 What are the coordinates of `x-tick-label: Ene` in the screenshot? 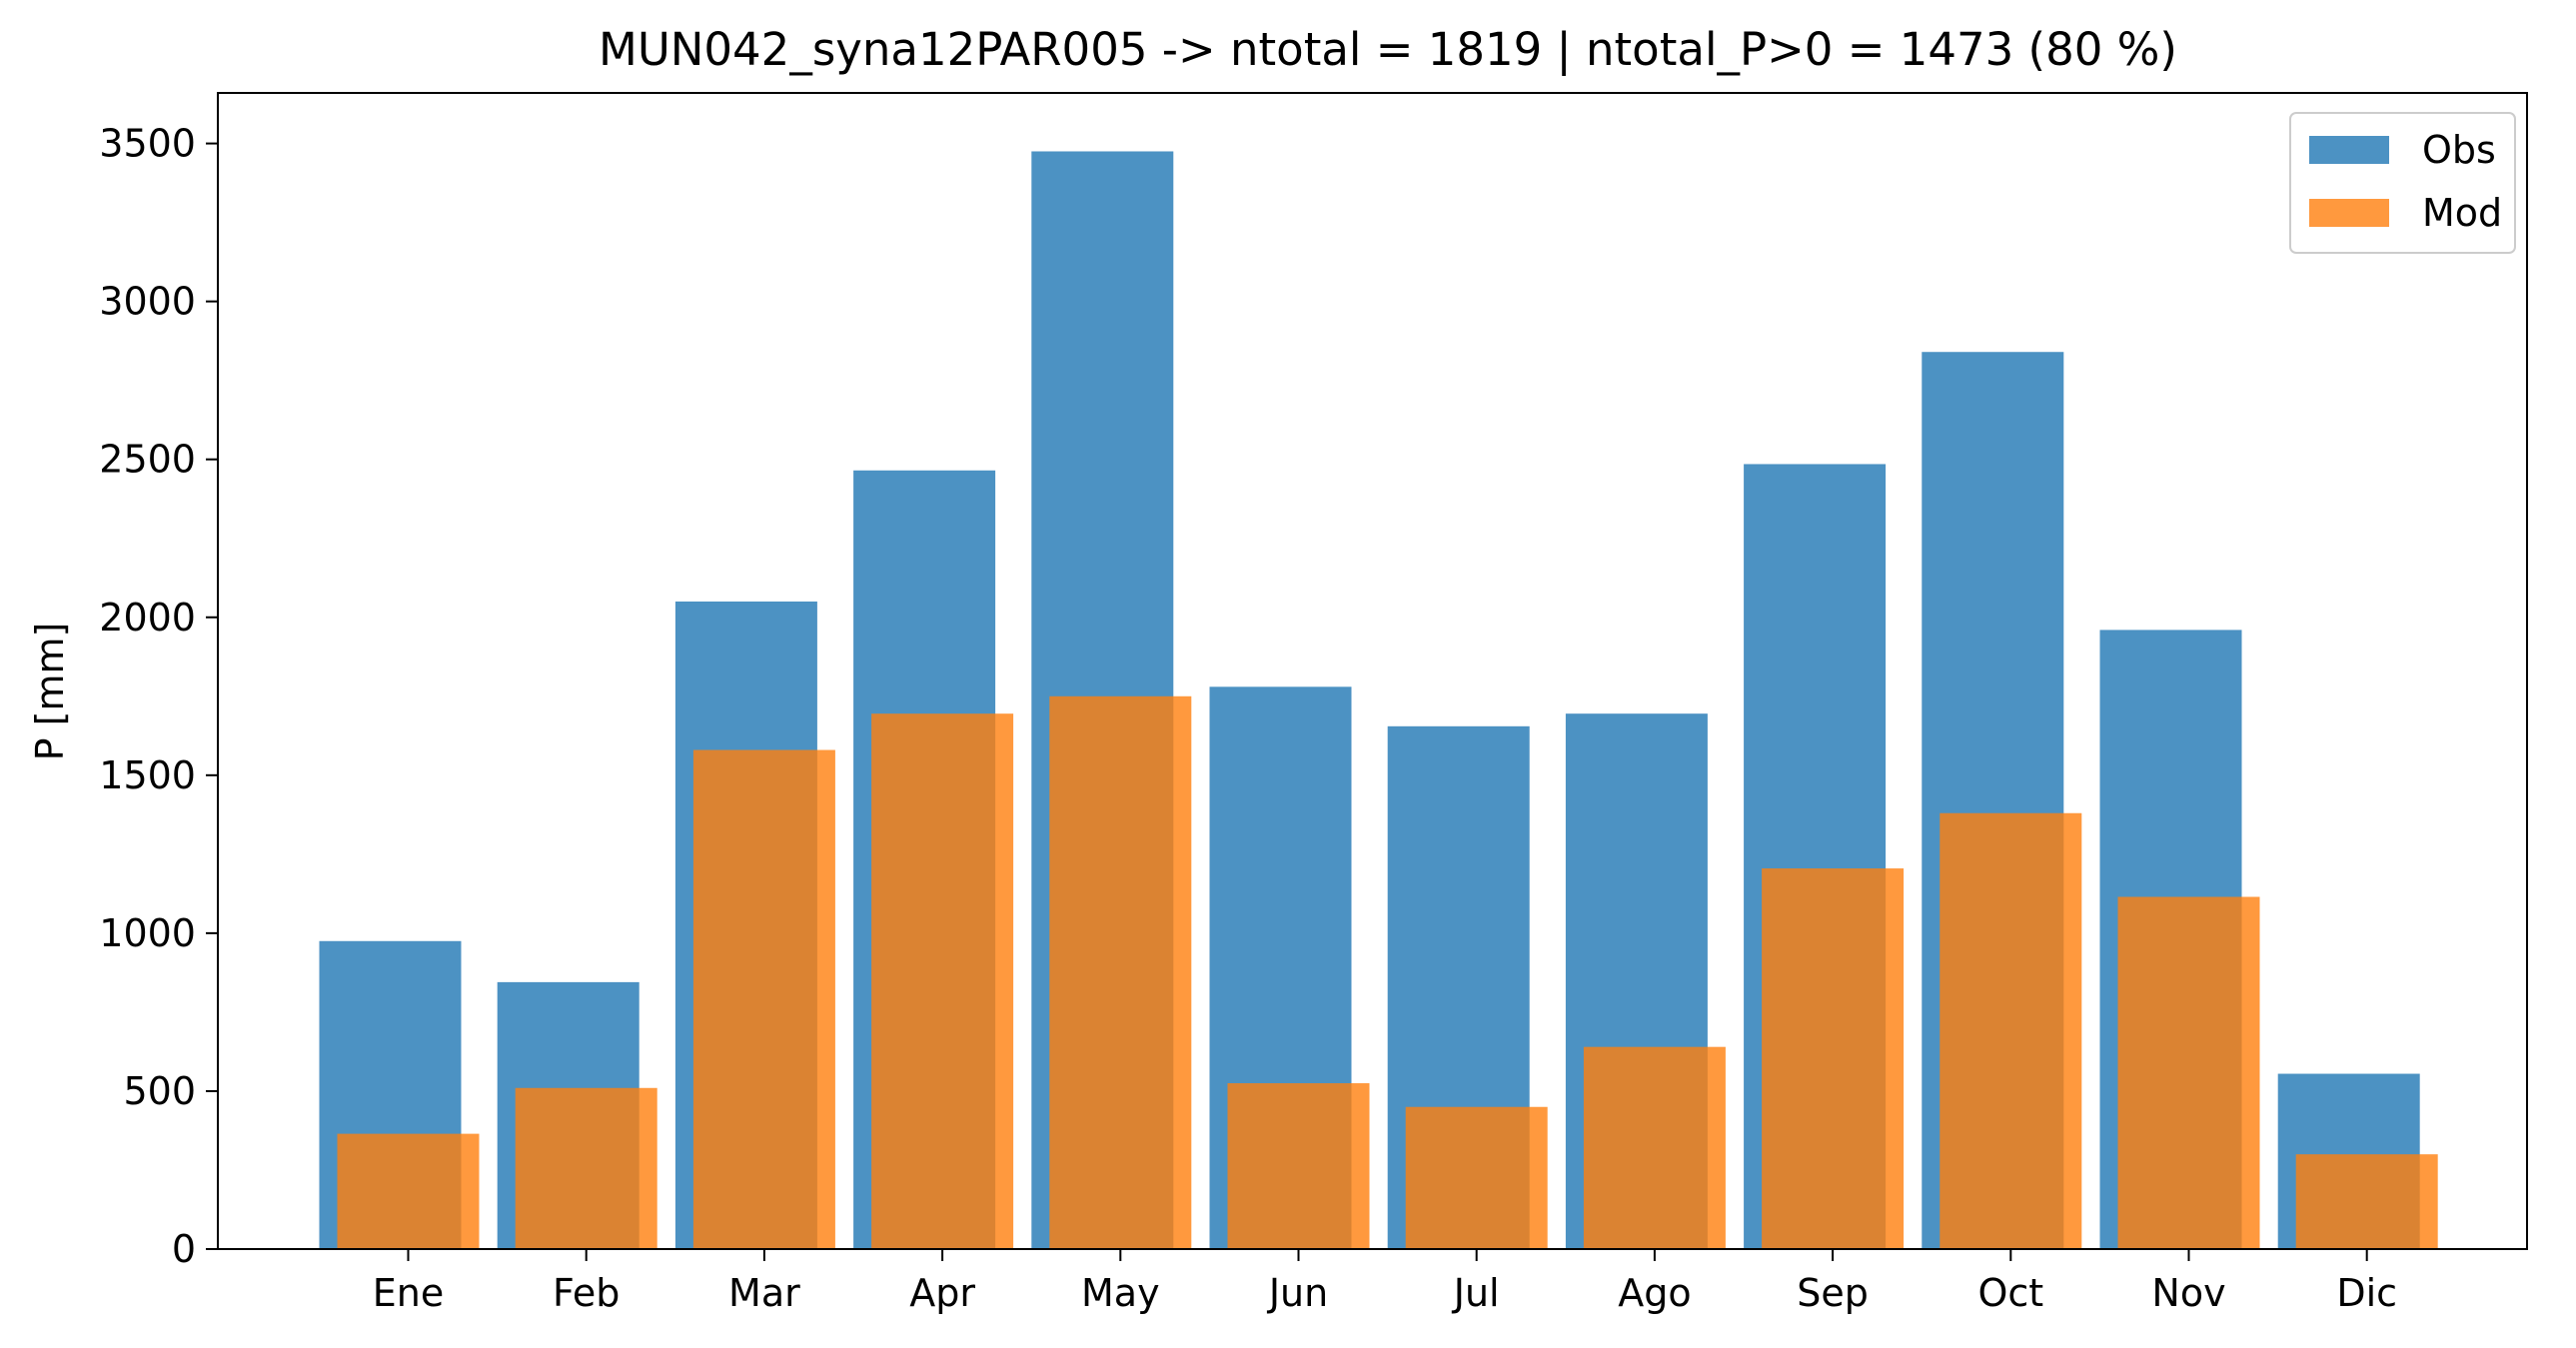 It's located at (408, 1293).